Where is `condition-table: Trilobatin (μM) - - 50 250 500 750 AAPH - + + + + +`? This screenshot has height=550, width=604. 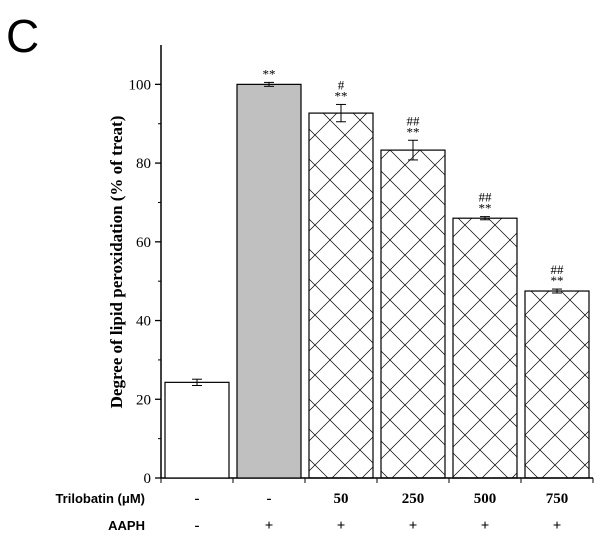
condition-table: Trilobatin (μM) - - 50 250 500 750 AAPH - + + + + + is located at coordinates (311, 512).